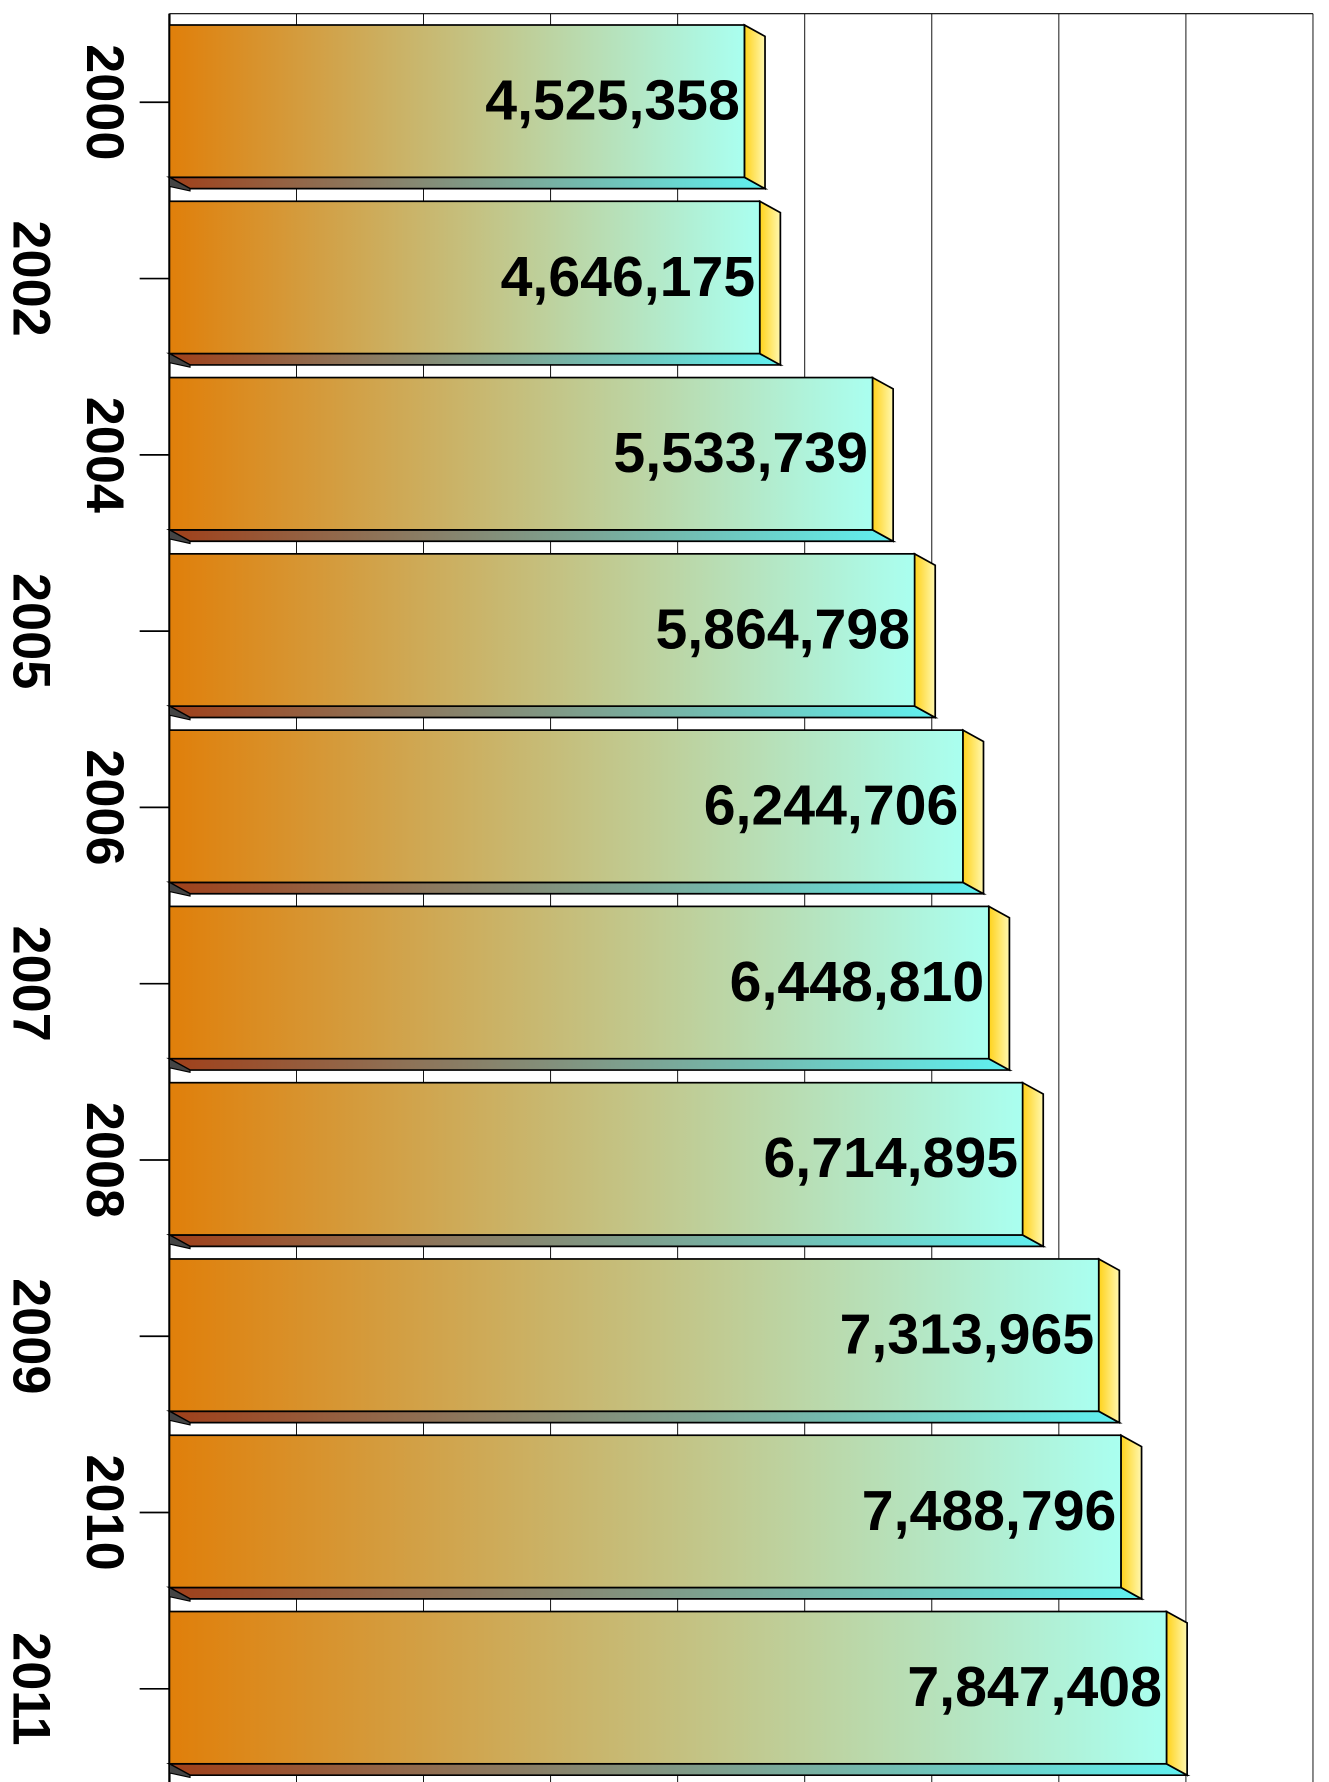  What do you see at coordinates (104, 1160) in the screenshot?
I see `y-tick-label: 2008` at bounding box center [104, 1160].